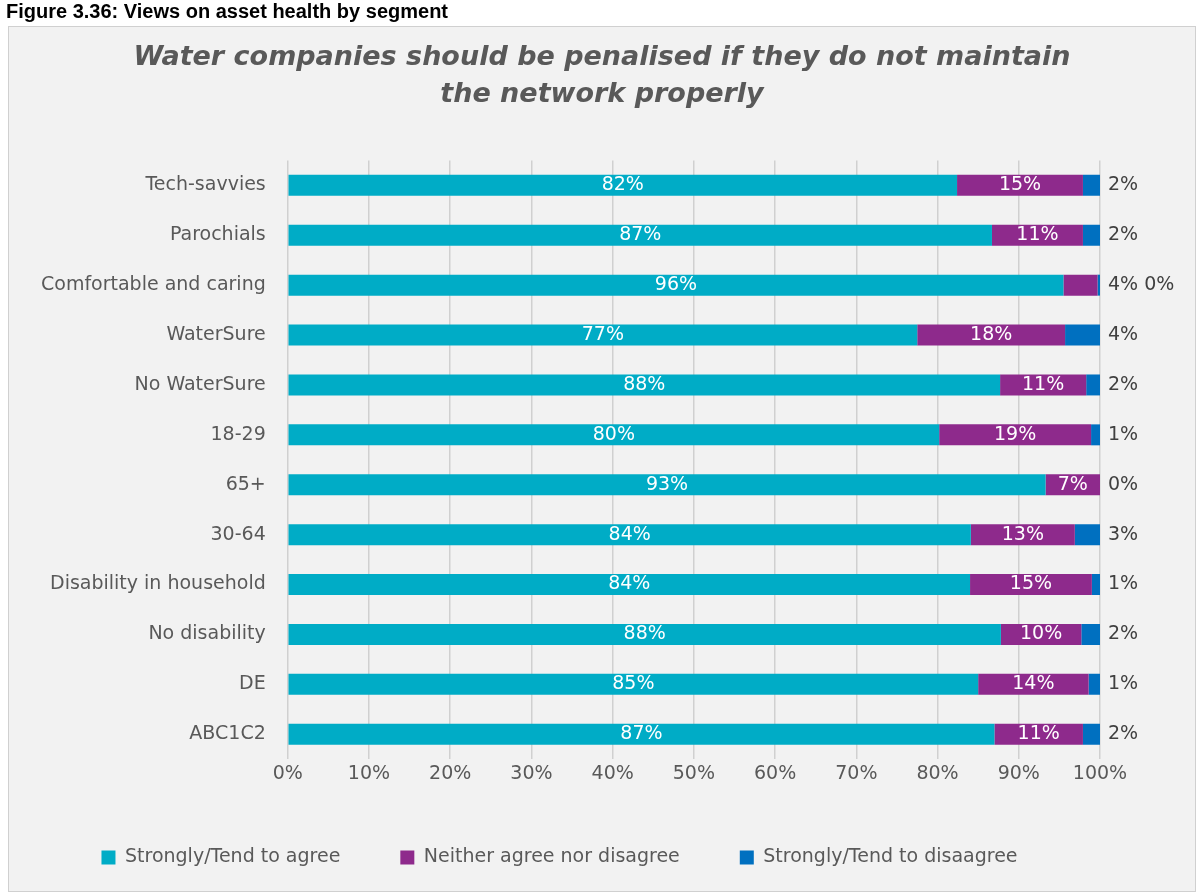  I want to click on y-tick-label: 30-64, so click(238, 532).